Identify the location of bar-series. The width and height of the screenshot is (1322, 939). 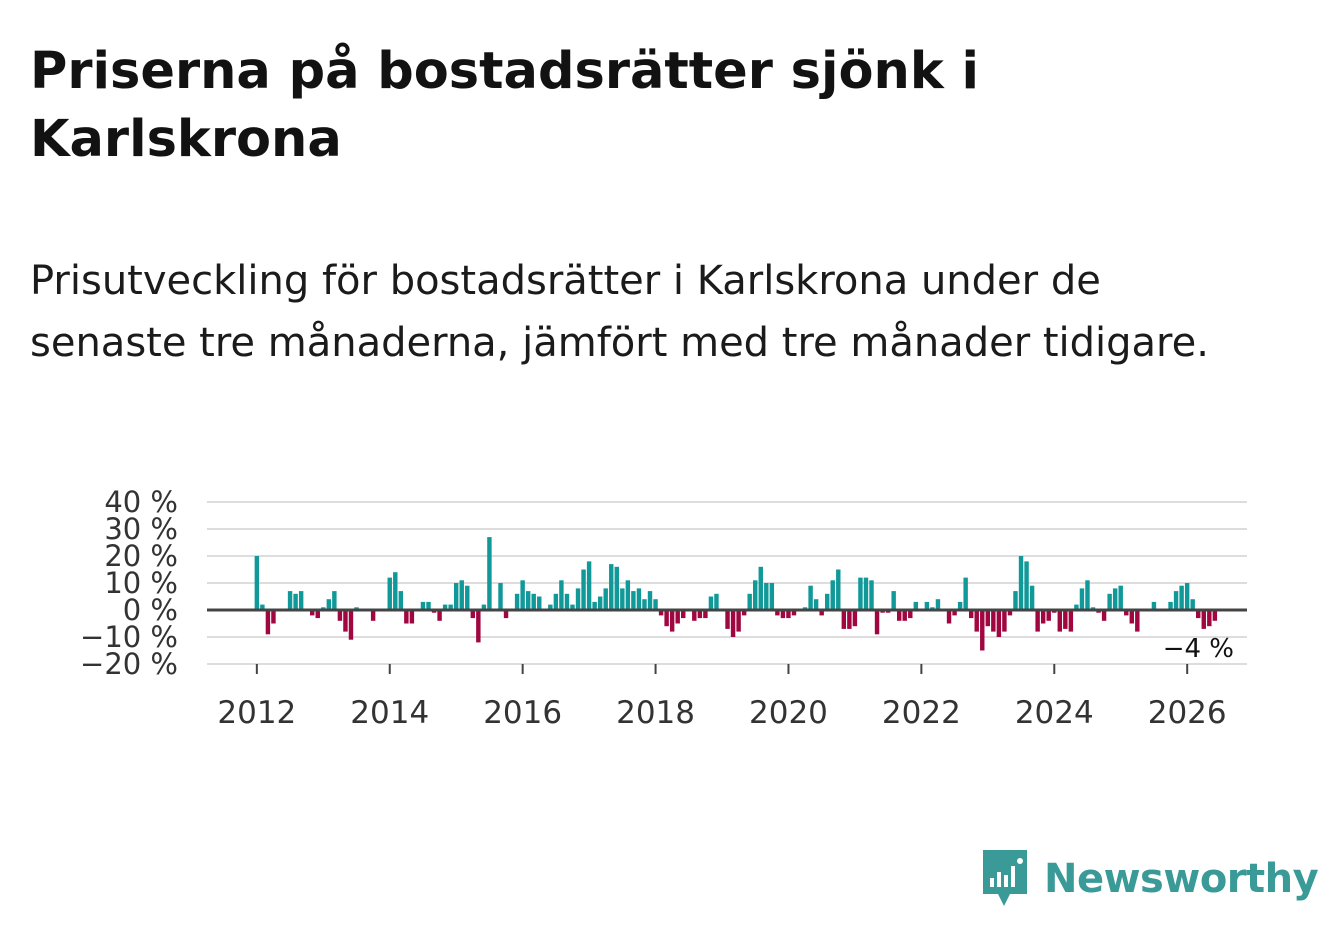
(727, 594).